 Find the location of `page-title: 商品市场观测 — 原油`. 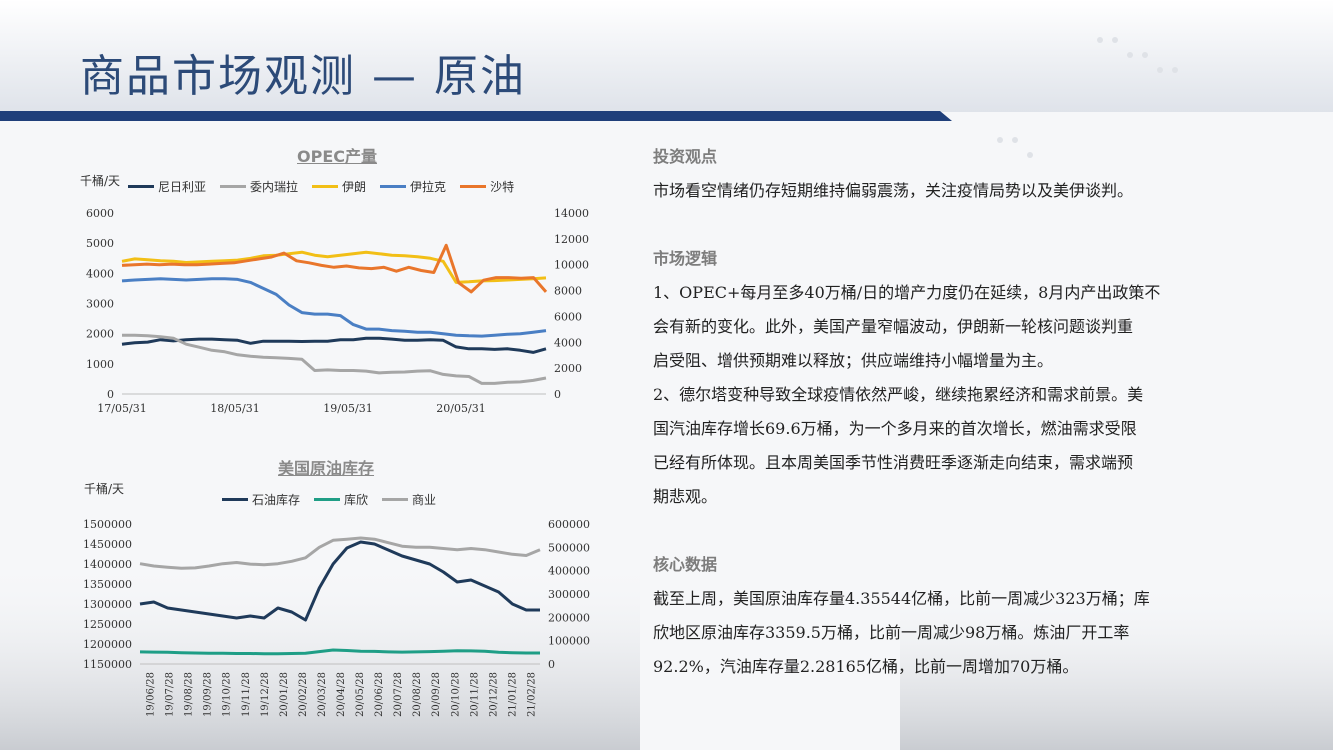

page-title: 商品市场观测 — 原油 is located at coordinates (303, 76).